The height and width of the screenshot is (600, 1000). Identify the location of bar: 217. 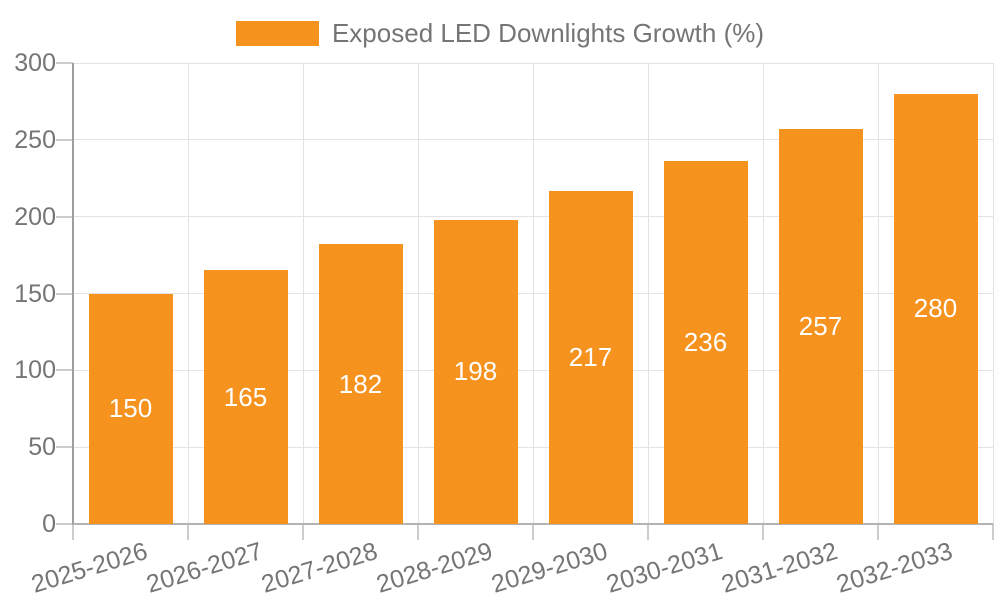
(590, 357).